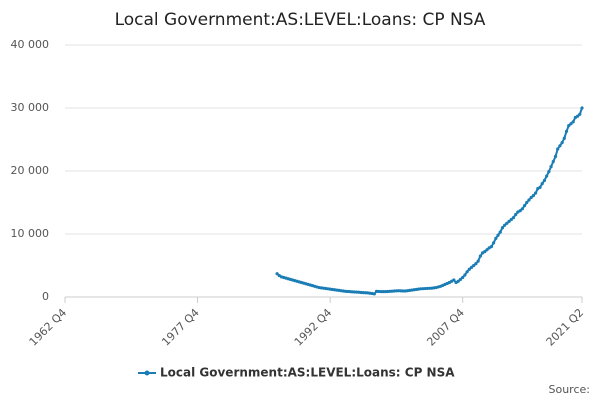 Image resolution: width=600 pixels, height=400 pixels. Describe the element at coordinates (30, 44) in the screenshot. I see `y-tick-label: 40 000` at that location.